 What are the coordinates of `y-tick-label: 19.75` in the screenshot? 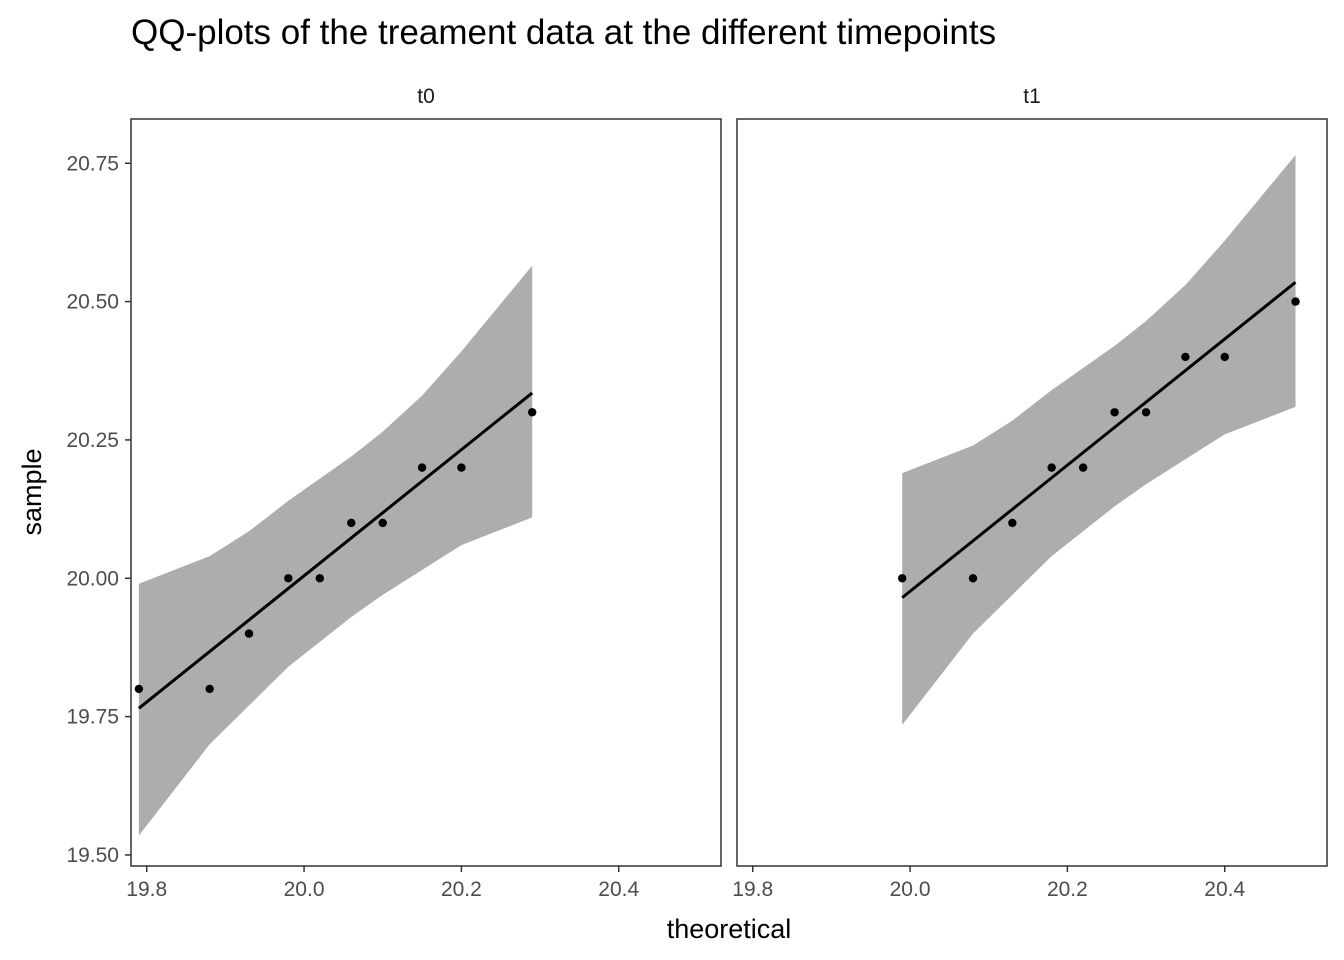 It's located at (92, 717).